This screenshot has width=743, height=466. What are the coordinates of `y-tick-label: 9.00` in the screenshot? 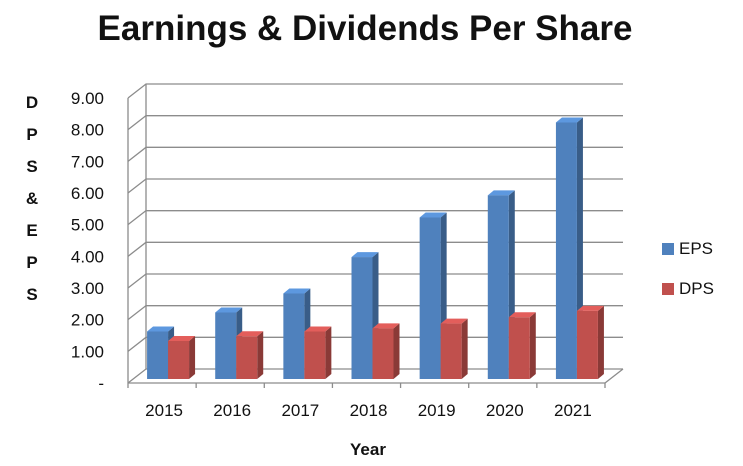 It's located at (87, 98).